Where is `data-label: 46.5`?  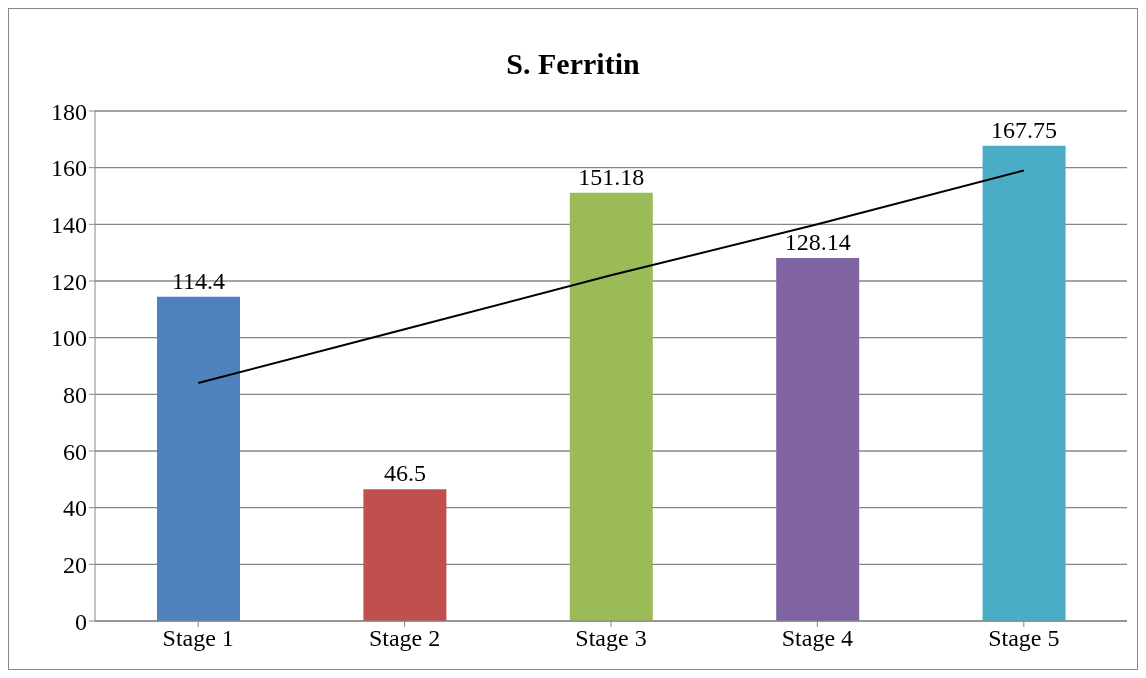 data-label: 46.5 is located at coordinates (404, 473).